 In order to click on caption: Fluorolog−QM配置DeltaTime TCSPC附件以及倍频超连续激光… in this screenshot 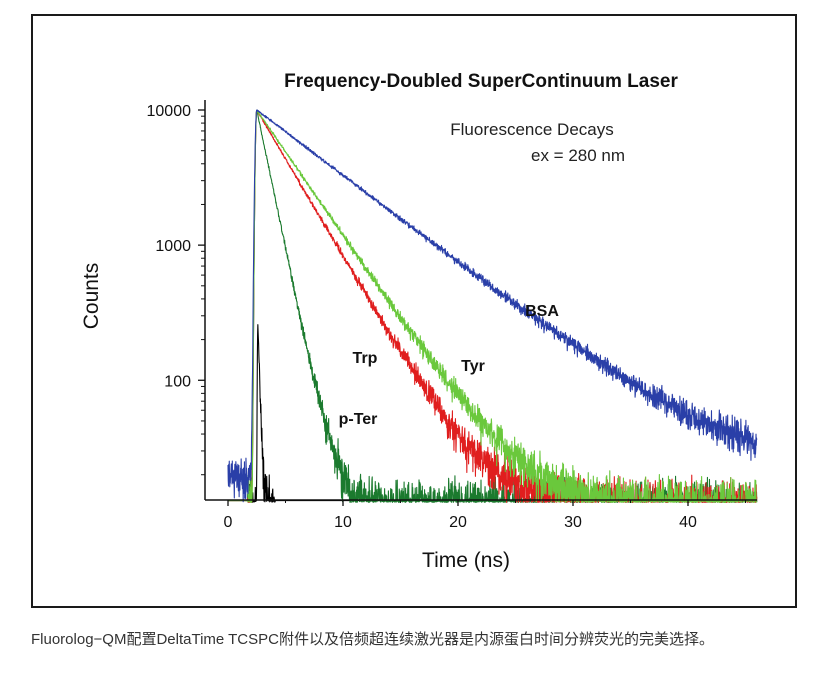, I will do `click(372, 639)`.